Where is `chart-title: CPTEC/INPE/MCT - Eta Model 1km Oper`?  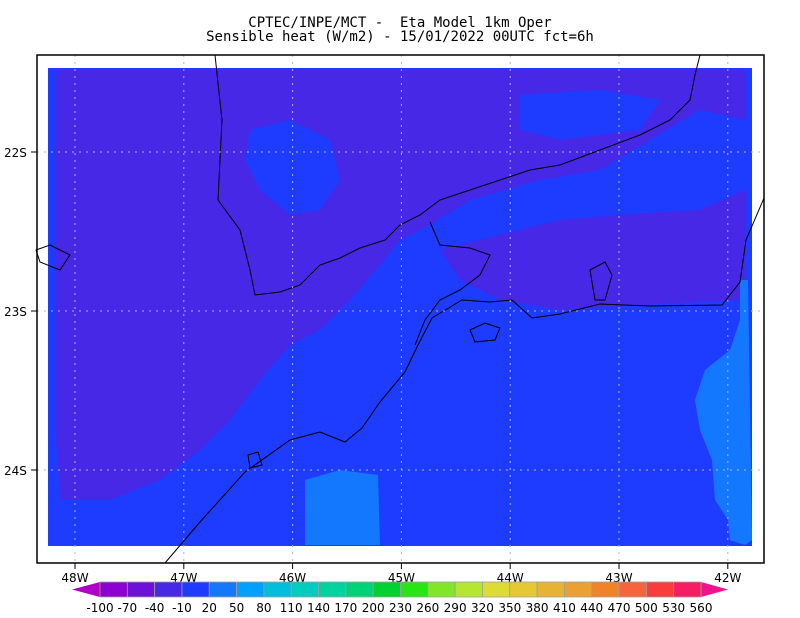 chart-title: CPTEC/INPE/MCT - Eta Model 1km Oper is located at coordinates (400, 23).